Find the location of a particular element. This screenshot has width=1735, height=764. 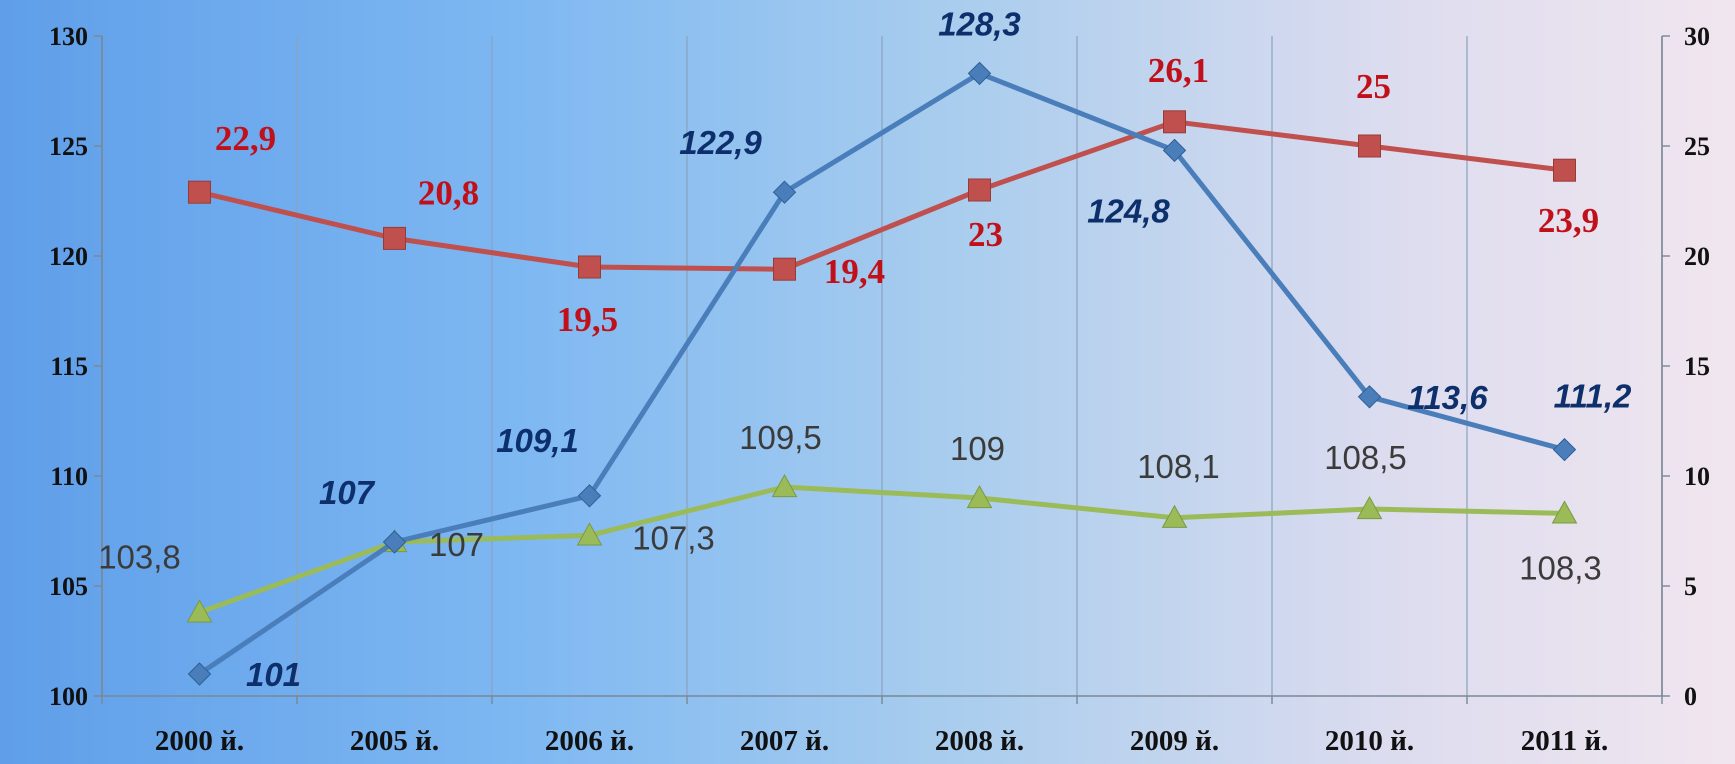

data-label: 113,6 is located at coordinates (1447, 397).